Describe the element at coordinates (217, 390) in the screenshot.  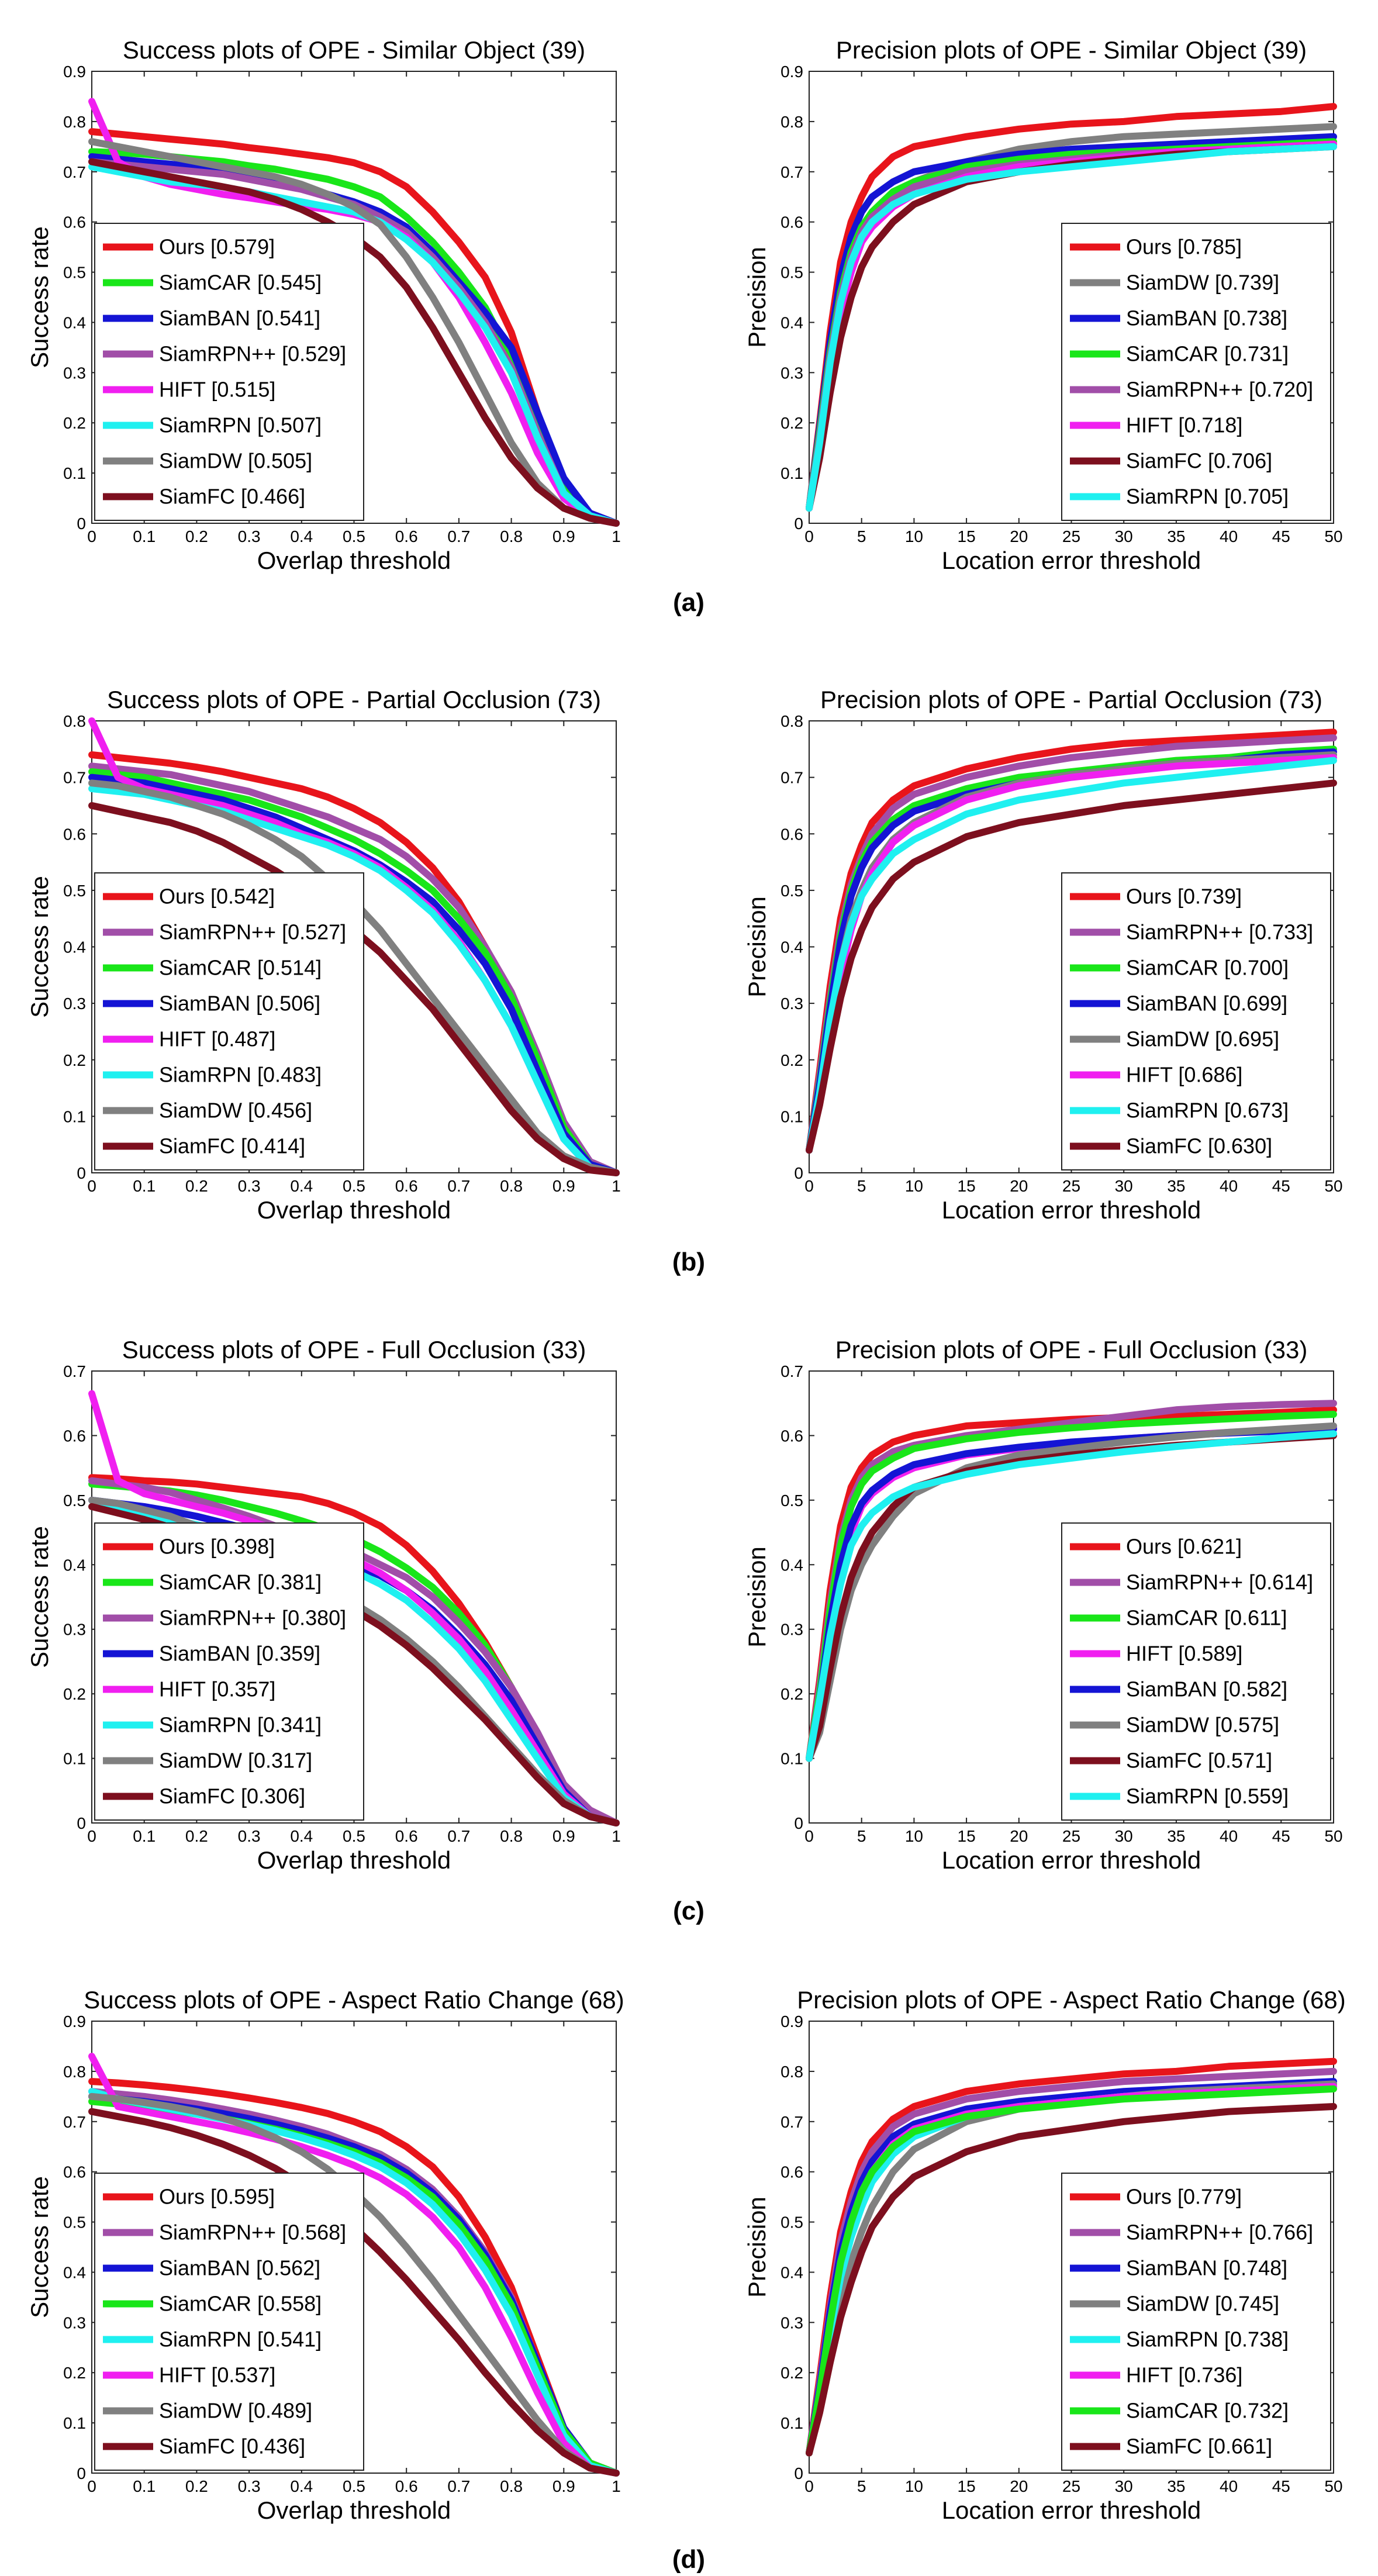
I see `legend-label: HIFT [0.515]` at that location.